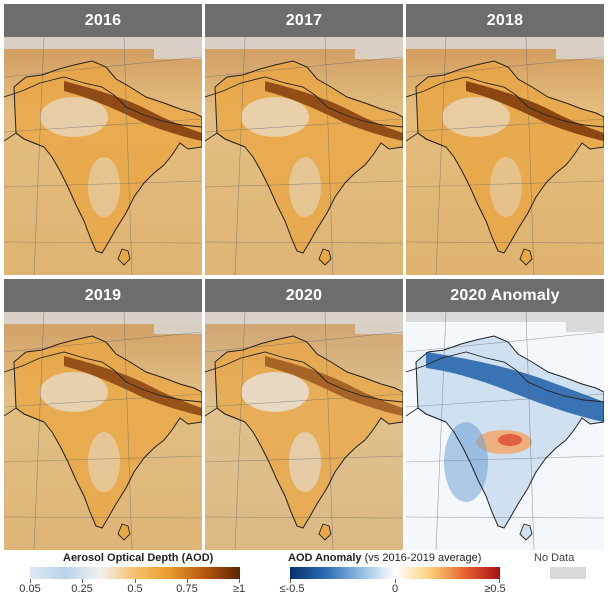 The image size is (608, 602). What do you see at coordinates (30, 589) in the screenshot?
I see `aod-tick-label: 0.05` at bounding box center [30, 589].